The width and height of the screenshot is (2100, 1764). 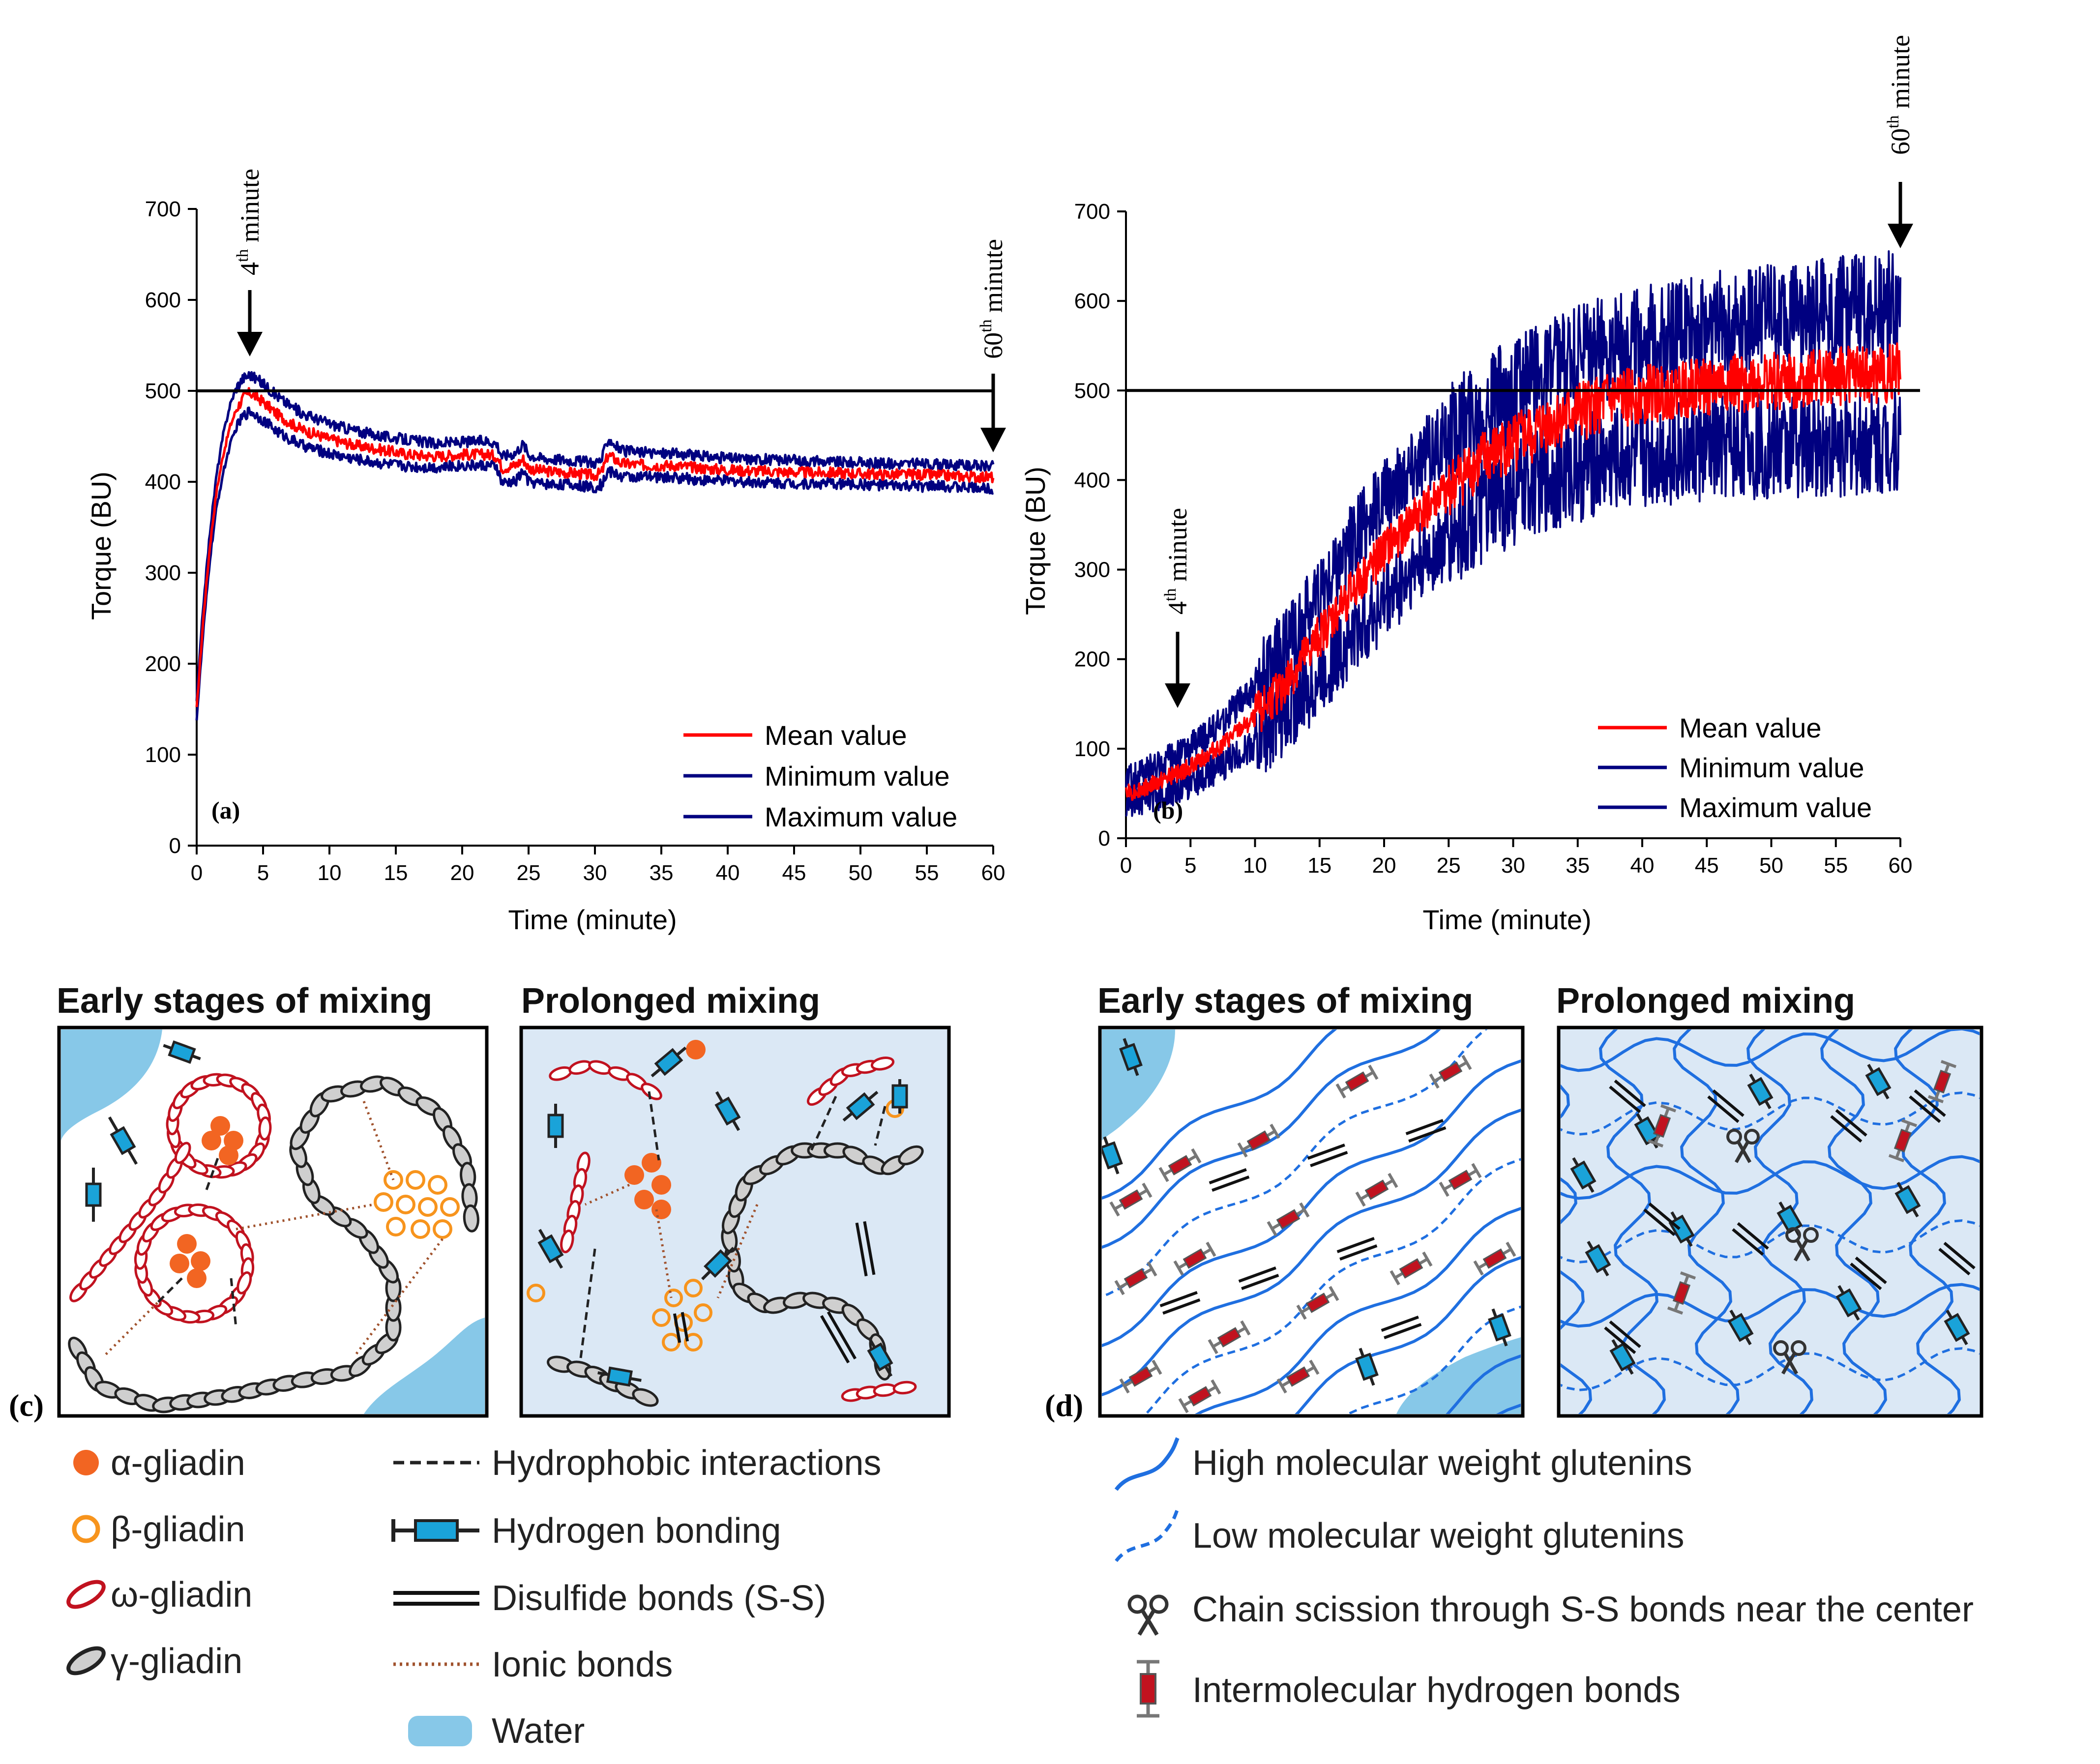 I want to click on annotation-superscript: th, so click(x=1170, y=594).